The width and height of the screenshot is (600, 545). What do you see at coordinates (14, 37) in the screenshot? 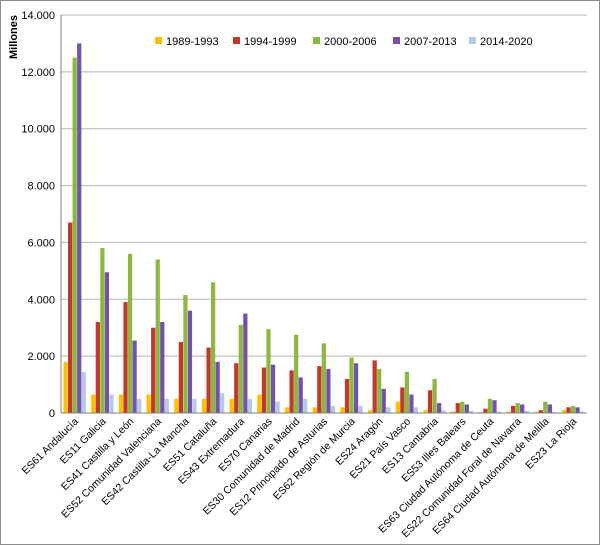
I see `y-axis-label: Millones` at bounding box center [14, 37].